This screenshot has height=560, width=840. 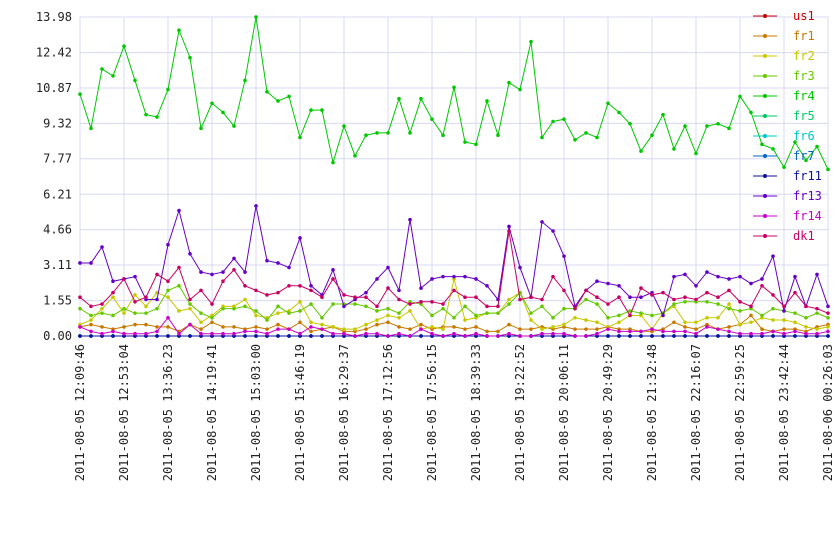 What do you see at coordinates (476, 412) in the screenshot?
I see `x-tick-label: 2011-08-05 18:39:33` at bounding box center [476, 412].